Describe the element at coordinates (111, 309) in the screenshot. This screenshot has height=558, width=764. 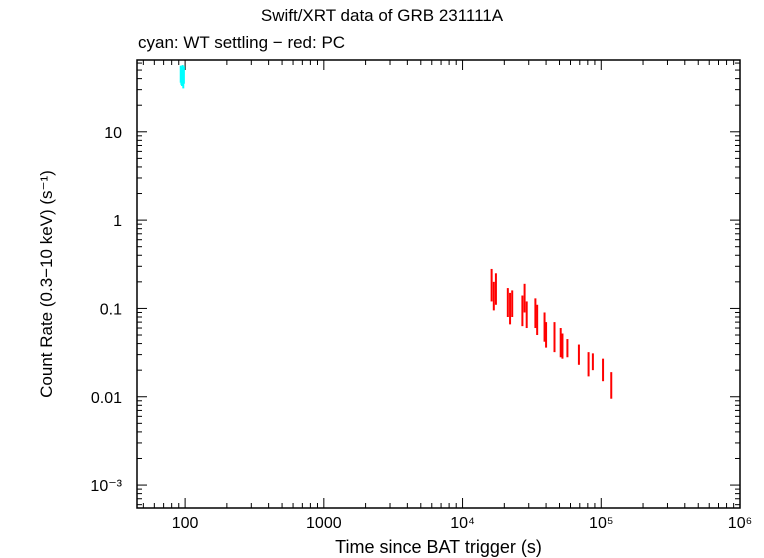
I see `y-tick-label: 0.1` at that location.